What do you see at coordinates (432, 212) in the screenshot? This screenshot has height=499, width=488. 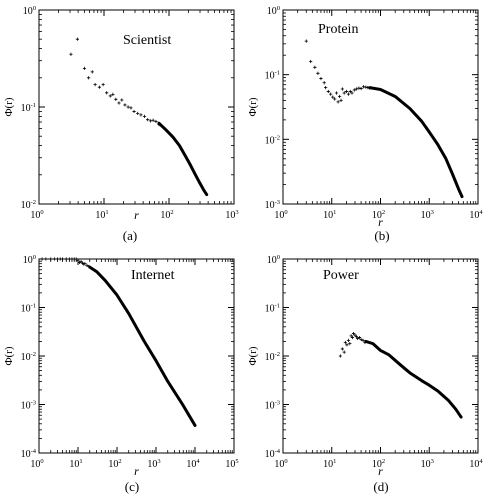 I see `x-tick-label-exponent: 3` at bounding box center [432, 212].